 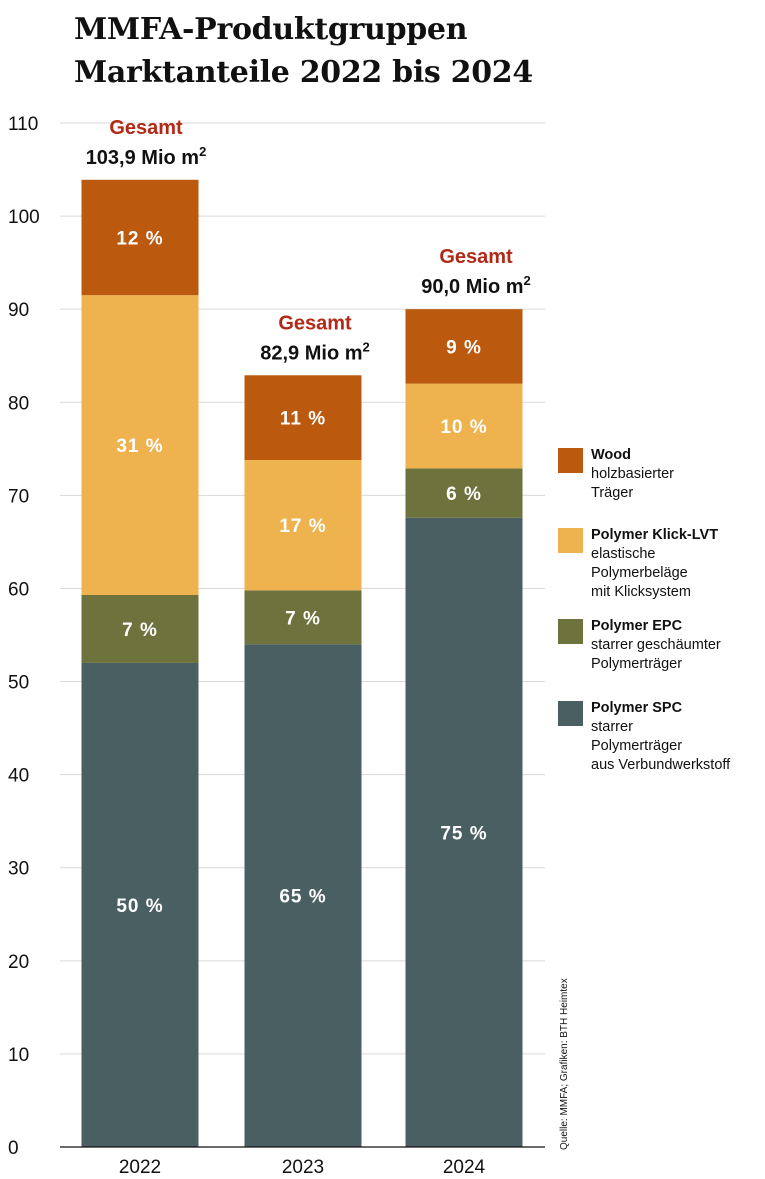 I want to click on y-tick-label-80: 80, so click(x=18, y=403).